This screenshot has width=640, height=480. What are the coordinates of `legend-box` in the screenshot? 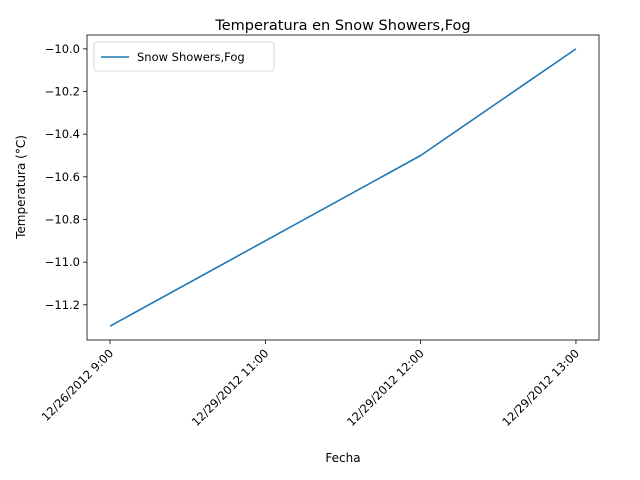 It's located at (184, 56).